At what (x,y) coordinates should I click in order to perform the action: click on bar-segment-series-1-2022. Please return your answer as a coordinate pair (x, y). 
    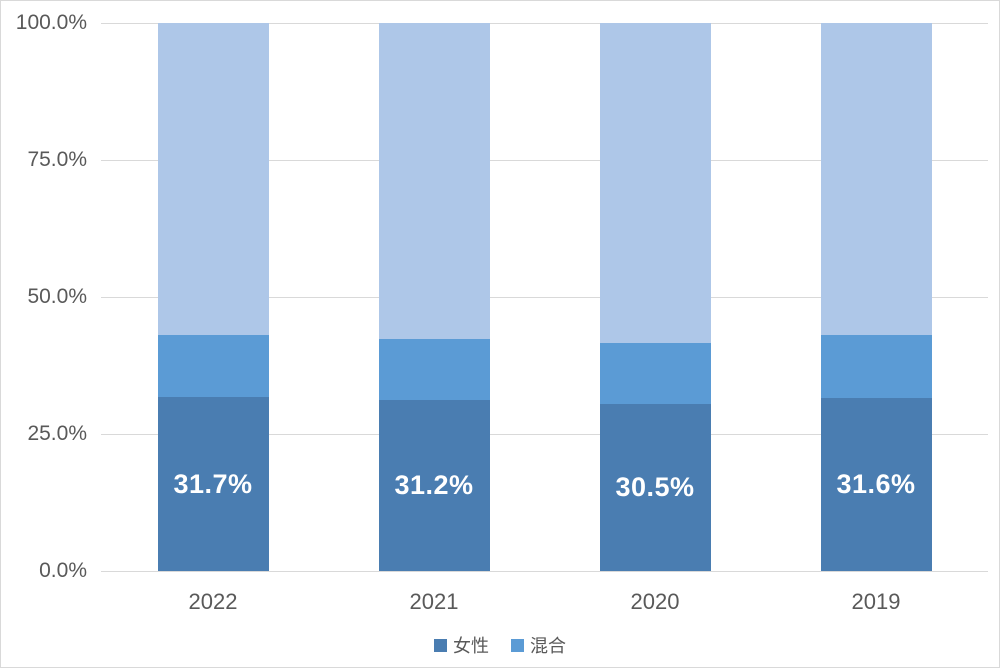
    Looking at the image, I should click on (213, 366).